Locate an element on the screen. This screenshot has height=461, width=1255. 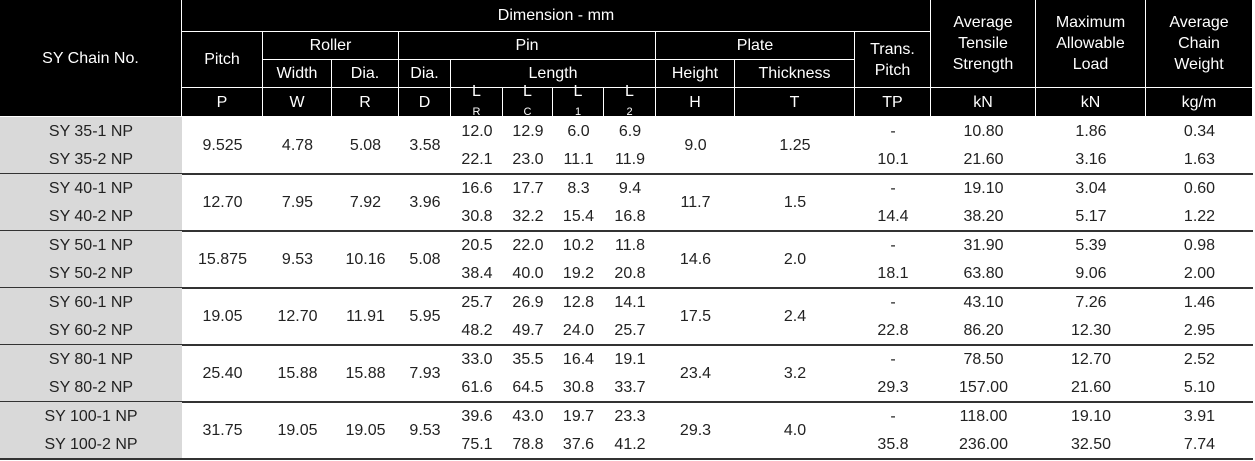
cell: 32.2 is located at coordinates (528, 217).